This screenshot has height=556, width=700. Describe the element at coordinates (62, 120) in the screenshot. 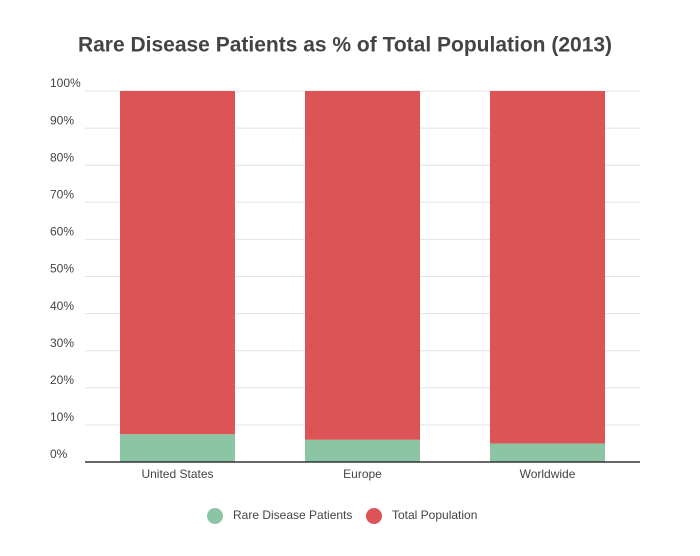

I see `y-tick-label: 90%` at that location.